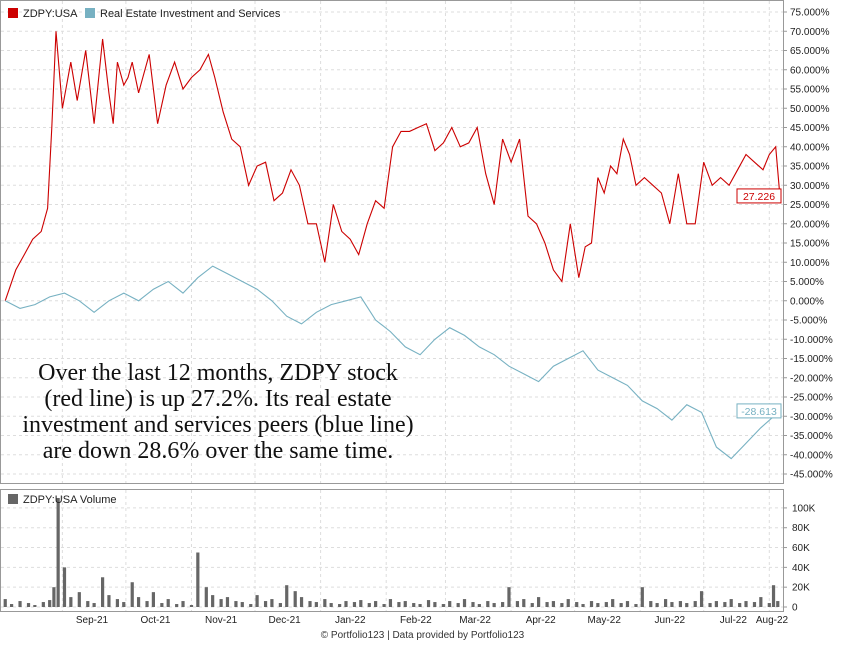 The image size is (845, 650). Describe the element at coordinates (810, 70) in the screenshot. I see `y-tick-label: 60.000%` at that location.